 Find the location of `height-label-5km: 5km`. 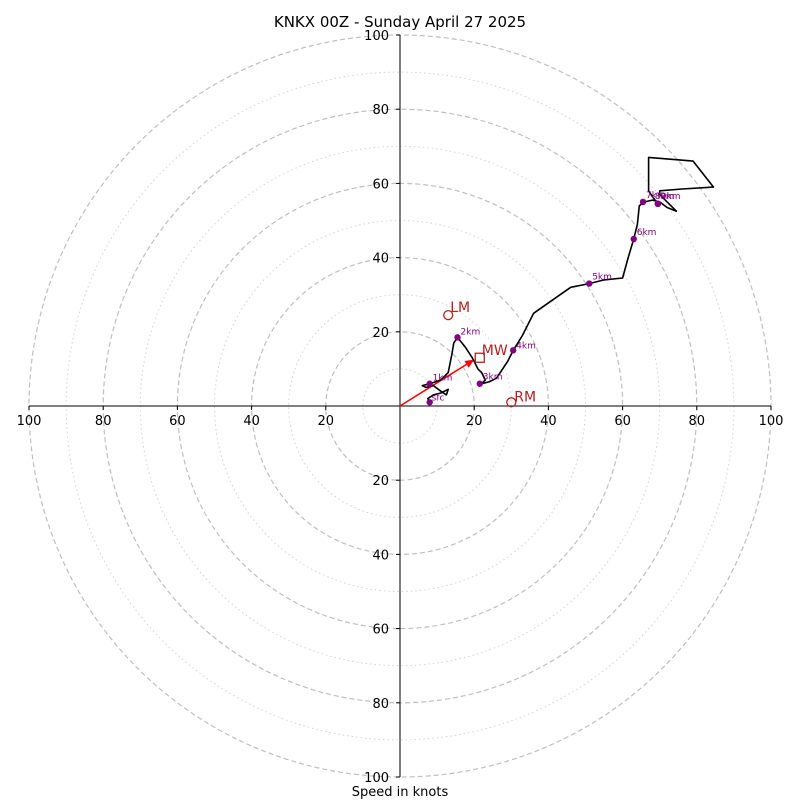

height-label-5km: 5km is located at coordinates (602, 278).